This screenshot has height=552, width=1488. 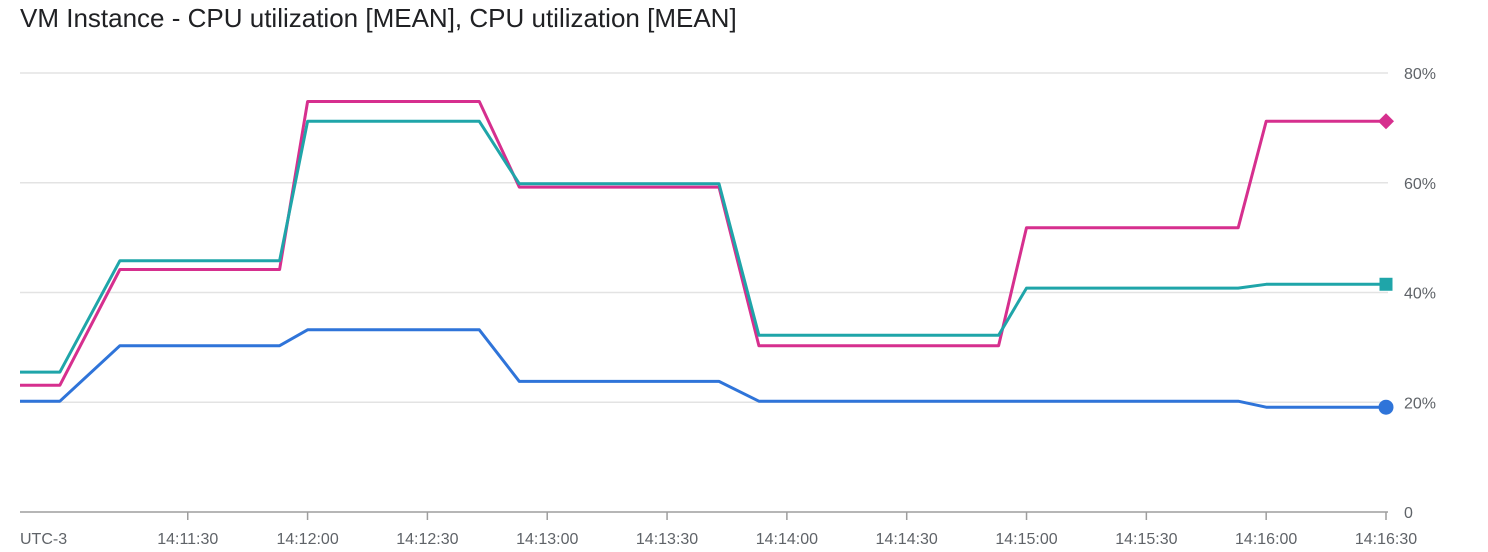 What do you see at coordinates (1026, 539) in the screenshot?
I see `x-tick-label: 14:15:00` at bounding box center [1026, 539].